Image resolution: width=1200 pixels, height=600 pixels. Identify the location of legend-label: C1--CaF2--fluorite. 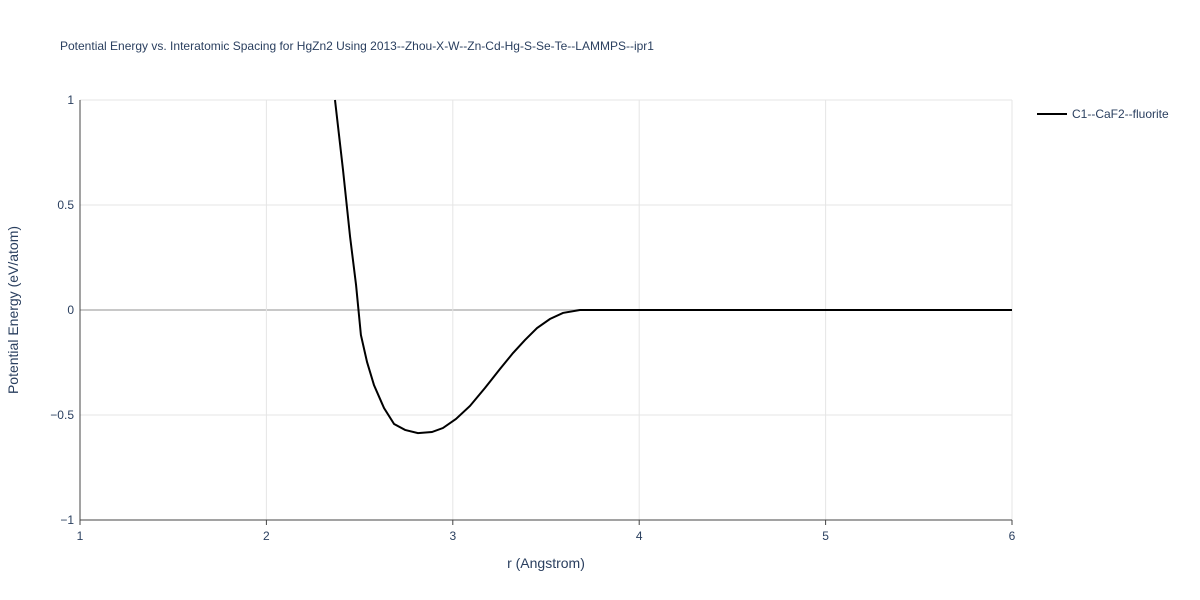
(1120, 114).